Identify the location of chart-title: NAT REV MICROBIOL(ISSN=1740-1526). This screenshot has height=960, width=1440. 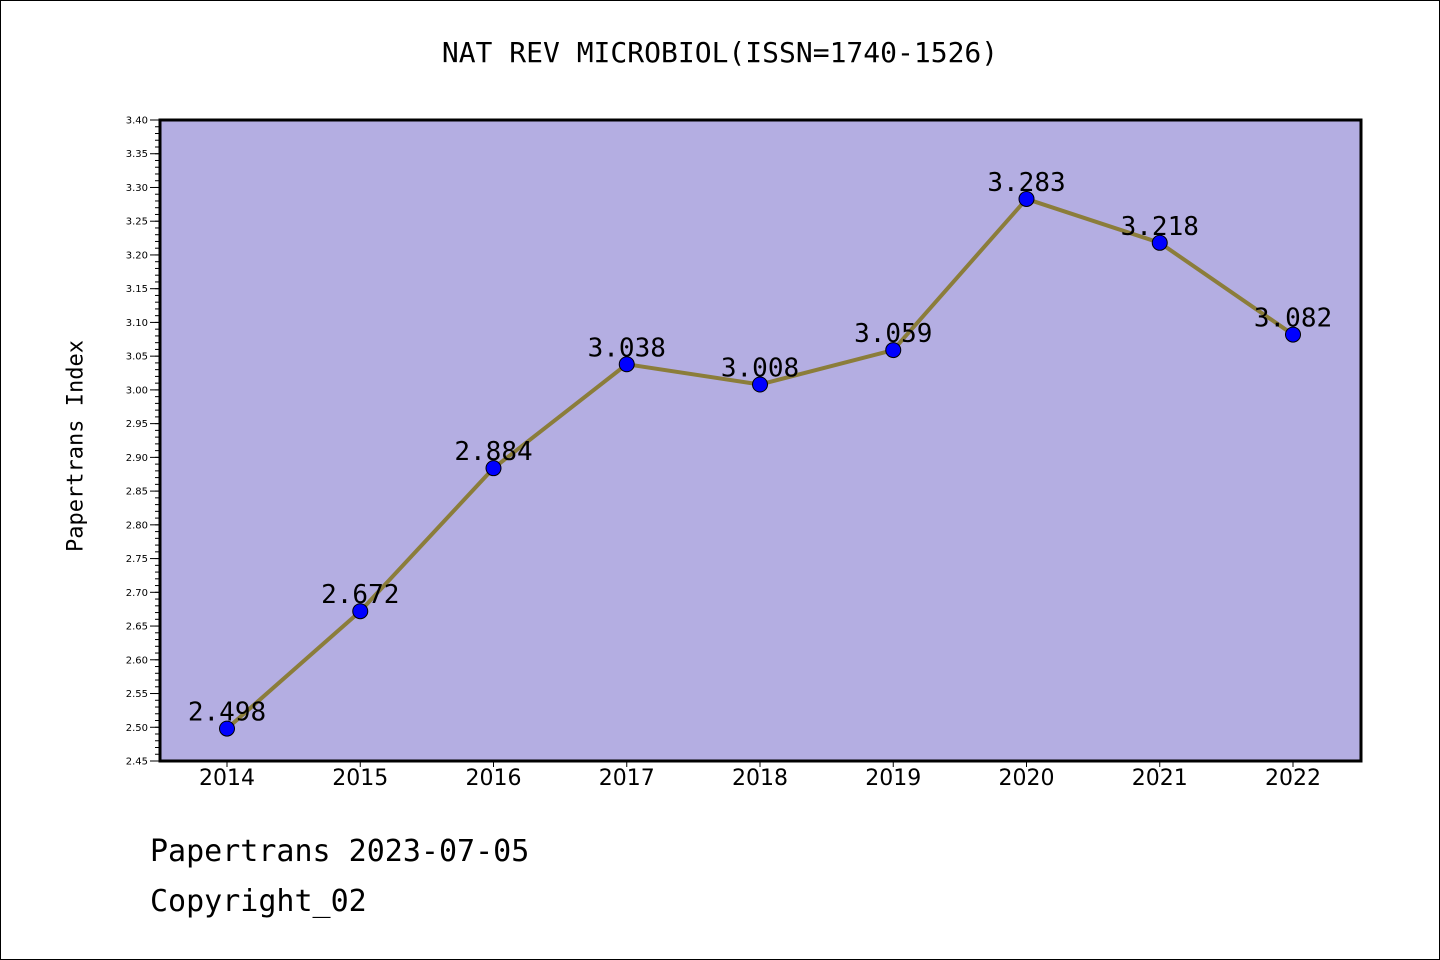
(720, 52).